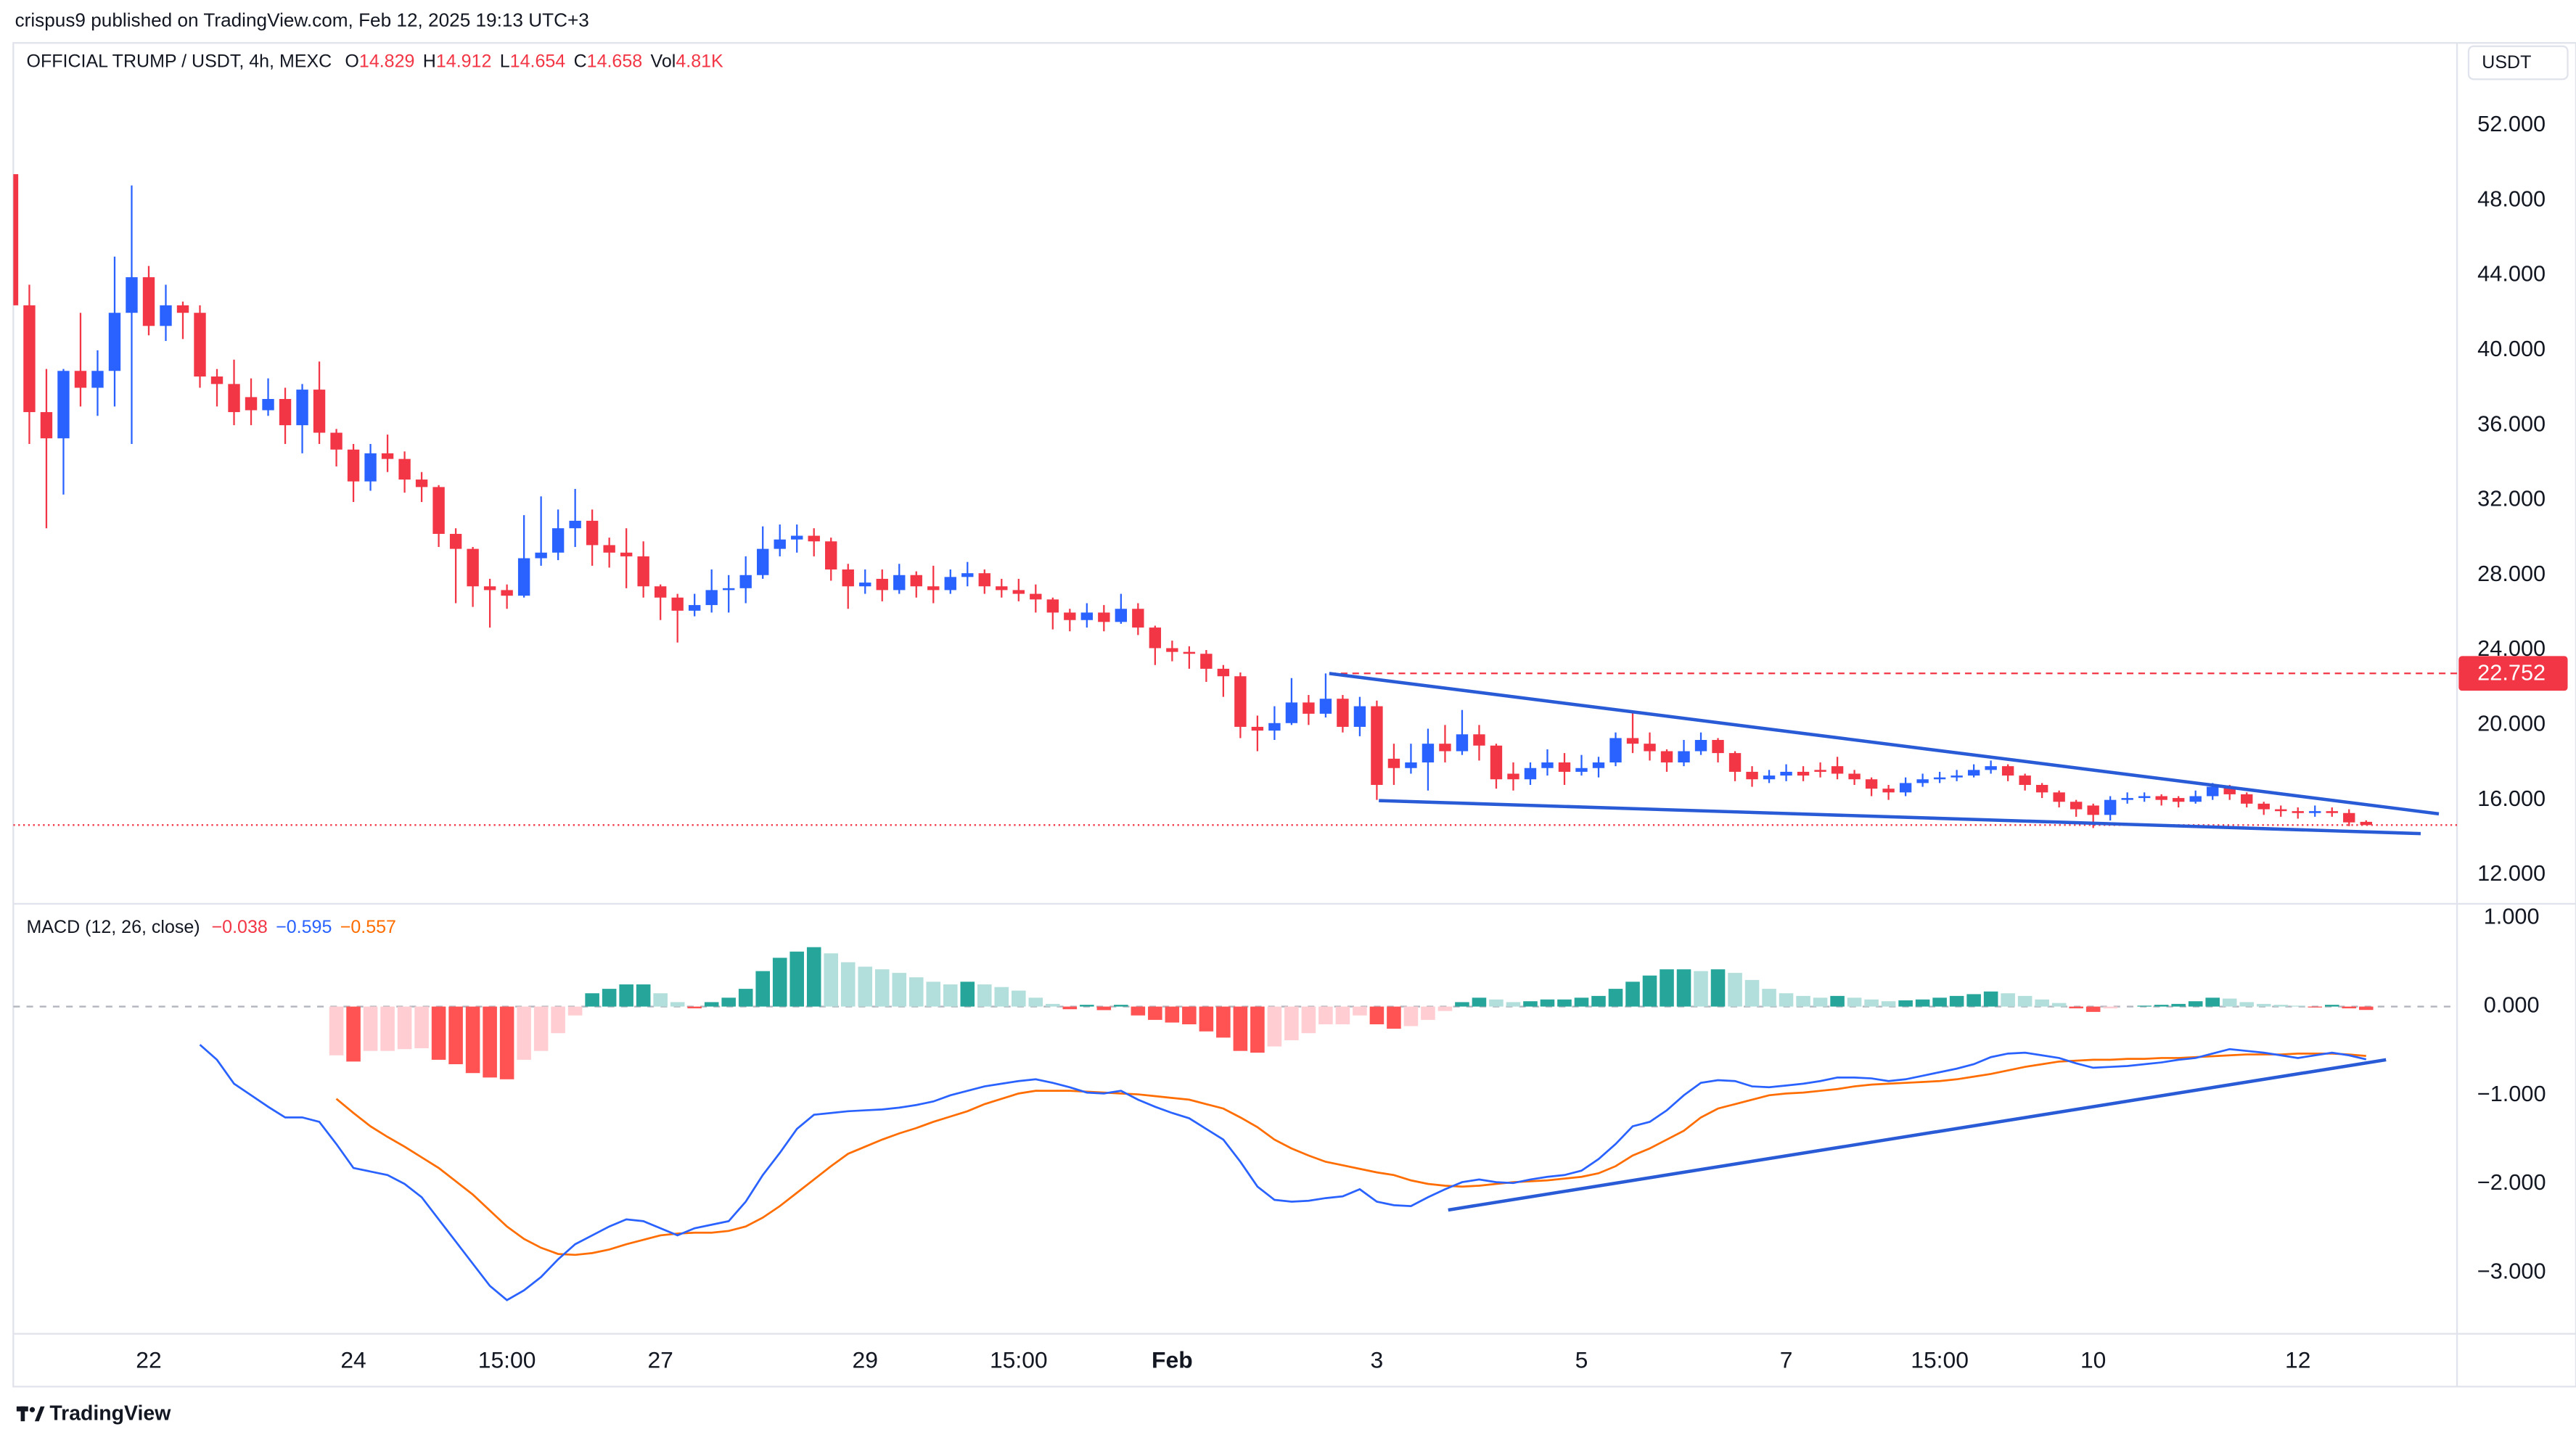 Image resolution: width=2576 pixels, height=1432 pixels. I want to click on logo: TradingView, so click(93, 1413).